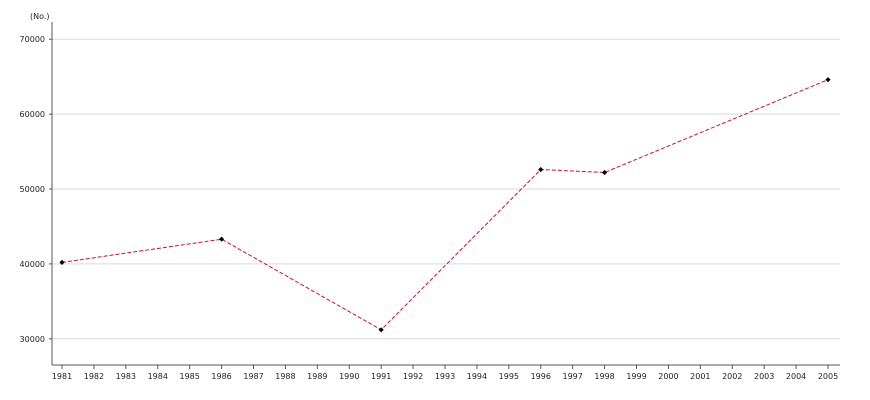 The width and height of the screenshot is (870, 400). What do you see at coordinates (285, 376) in the screenshot?
I see `x-tick-label: 1988` at bounding box center [285, 376].